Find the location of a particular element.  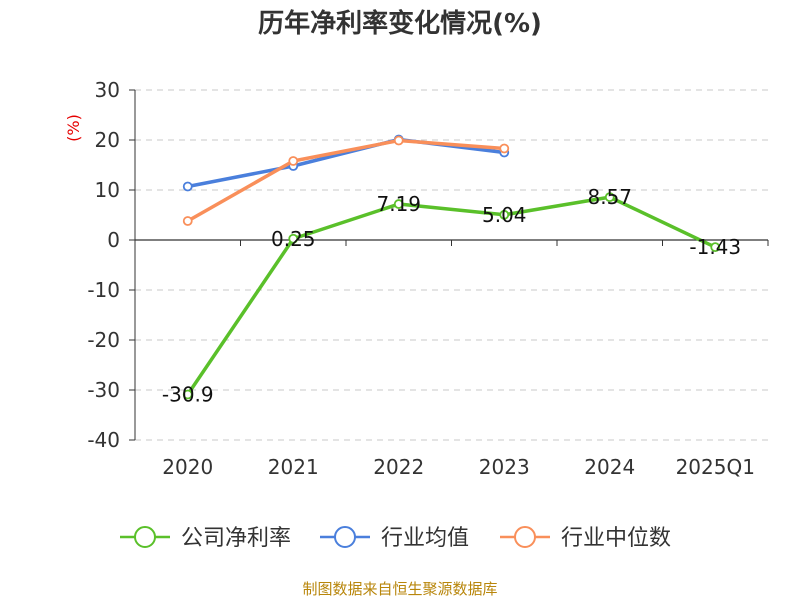

x-tick-label: 2022 is located at coordinates (398, 467).